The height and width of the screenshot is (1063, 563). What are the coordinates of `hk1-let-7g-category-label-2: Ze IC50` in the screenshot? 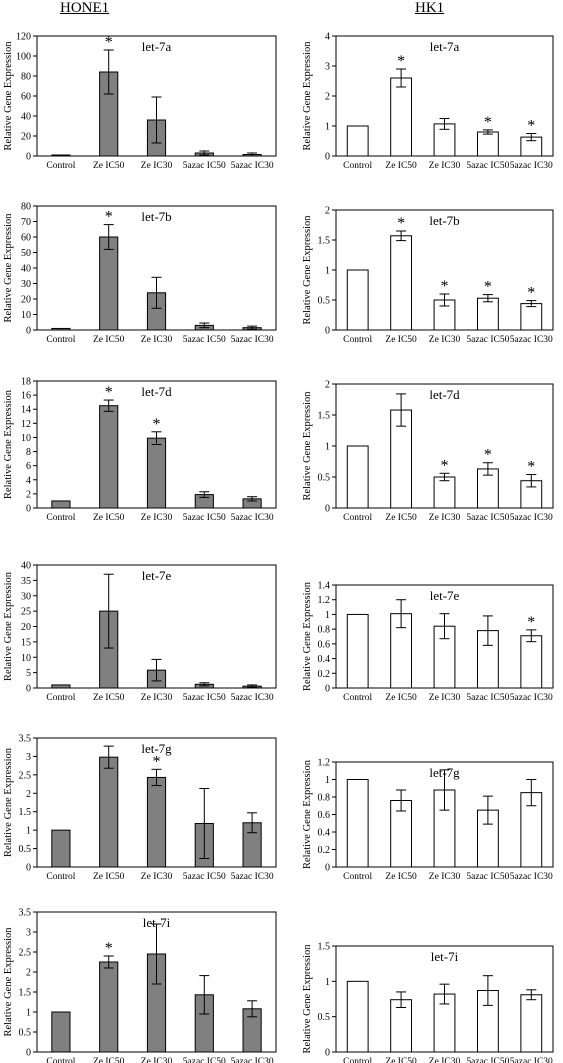 It's located at (401, 877).